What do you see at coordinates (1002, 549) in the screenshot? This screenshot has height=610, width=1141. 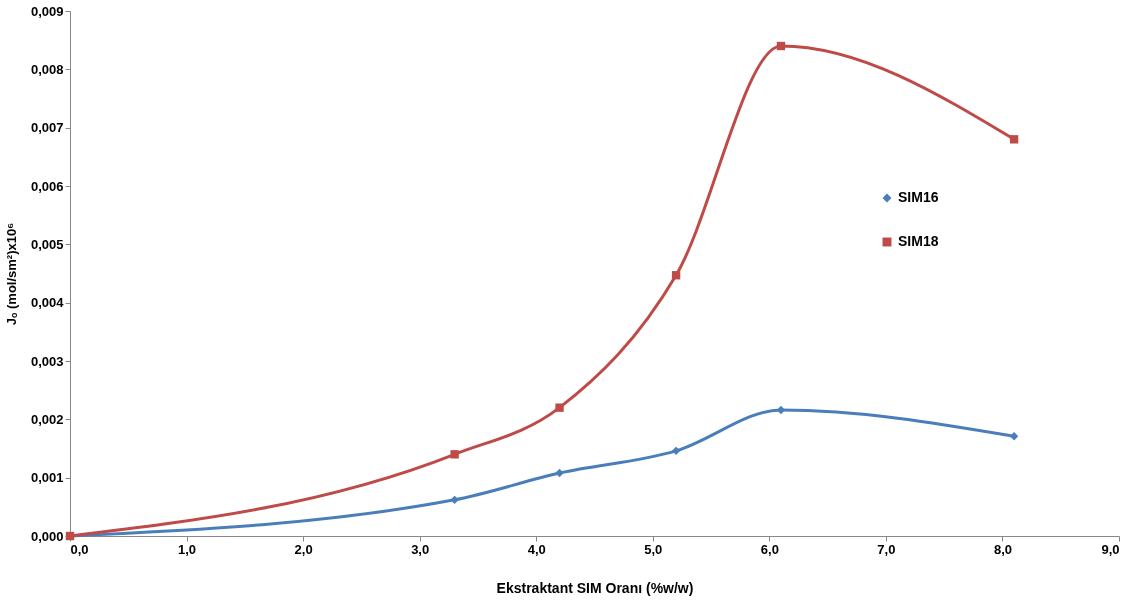 I see `x-tick-label: 8,0` at bounding box center [1002, 549].